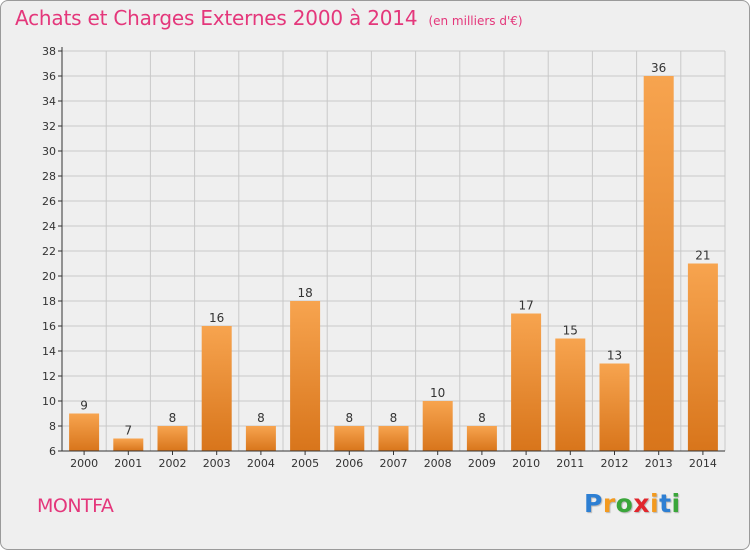  I want to click on x-tick-label: 2007, so click(394, 463).